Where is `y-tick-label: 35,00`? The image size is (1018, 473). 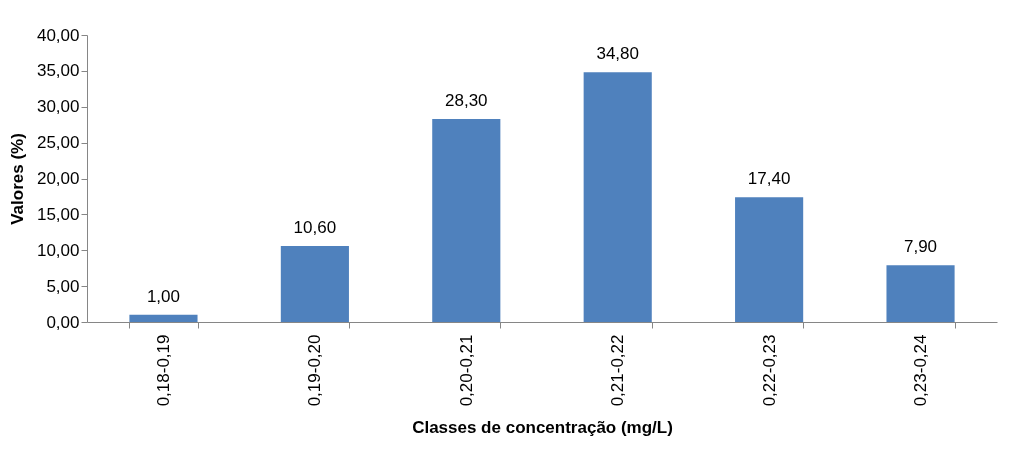 y-tick-label: 35,00 is located at coordinates (58, 71).